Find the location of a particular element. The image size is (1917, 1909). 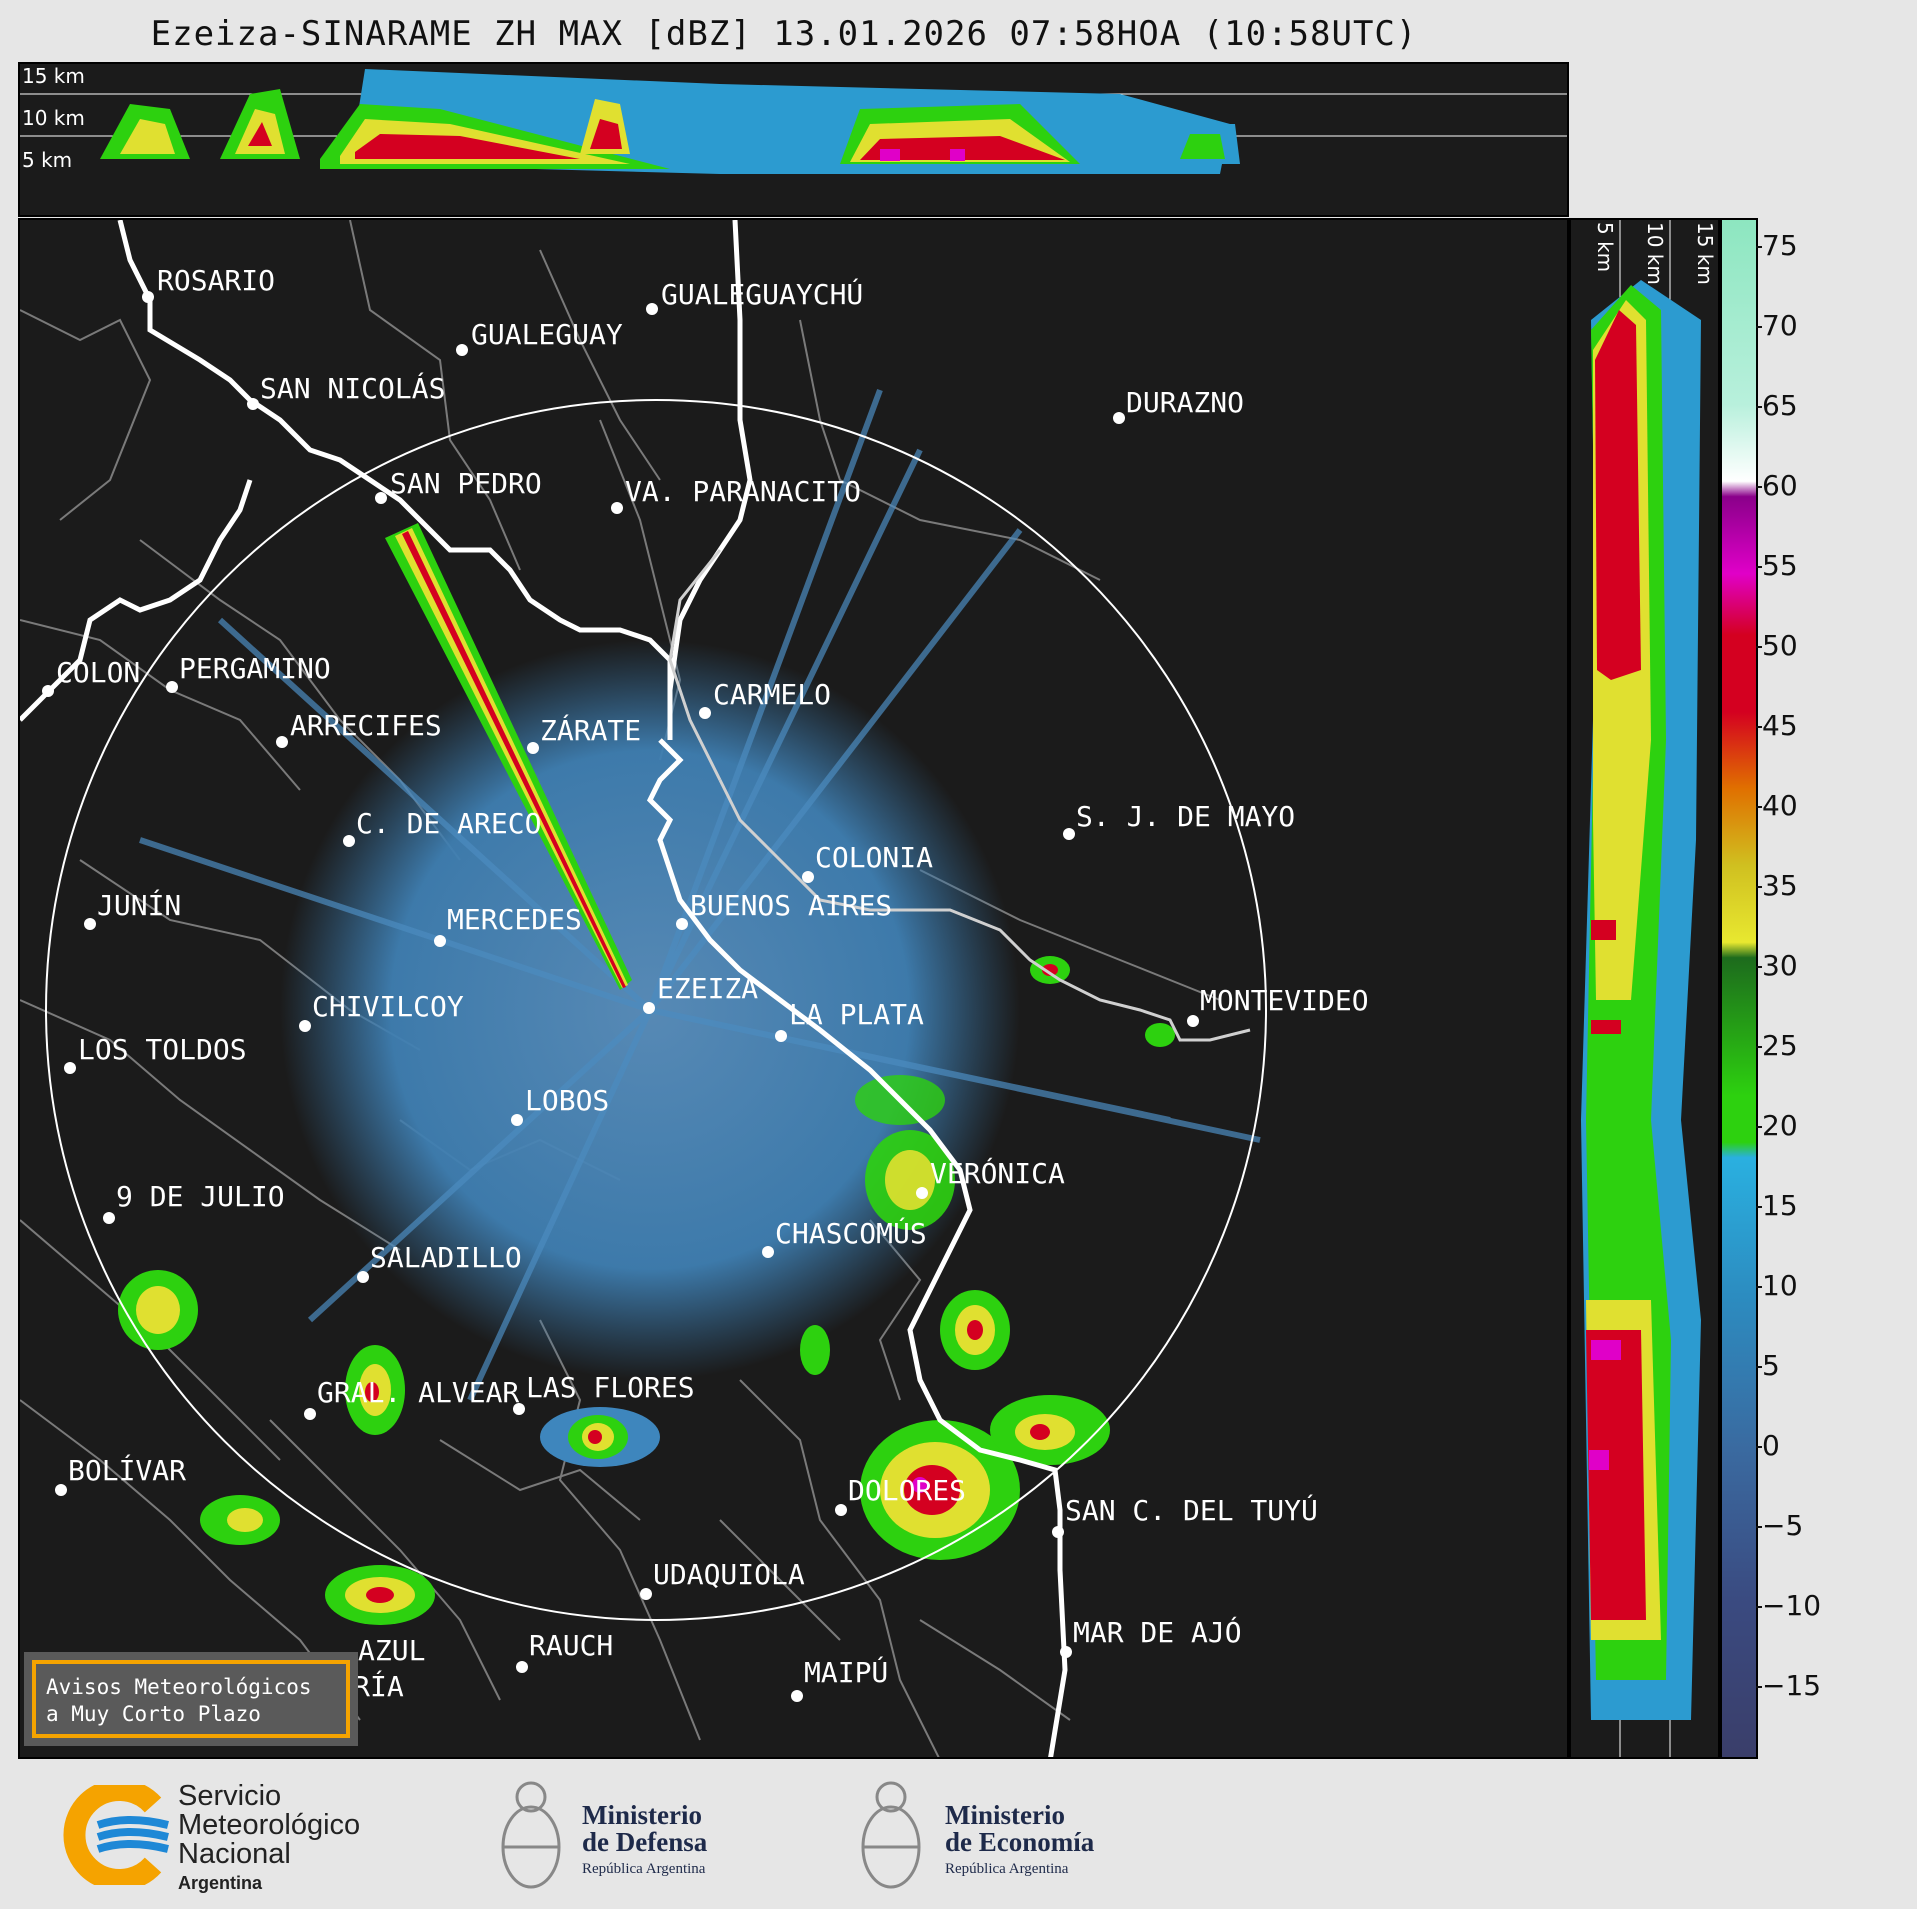

economia-line-2: de Economía is located at coordinates (1020, 1842).